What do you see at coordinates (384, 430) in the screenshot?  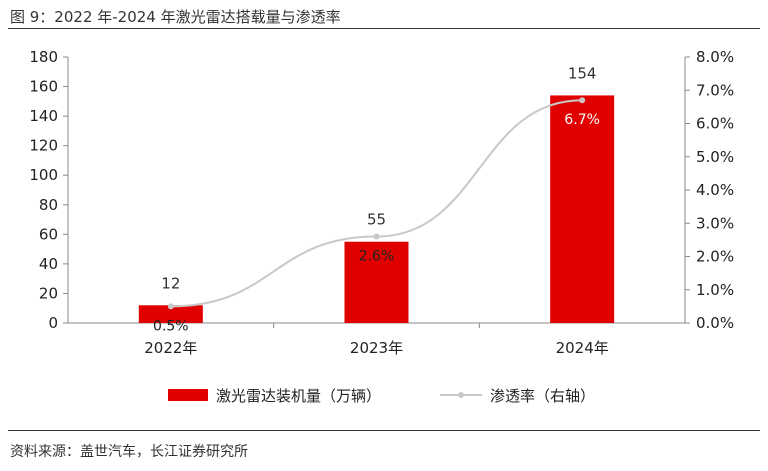 I see `bottom-rule` at bounding box center [384, 430].